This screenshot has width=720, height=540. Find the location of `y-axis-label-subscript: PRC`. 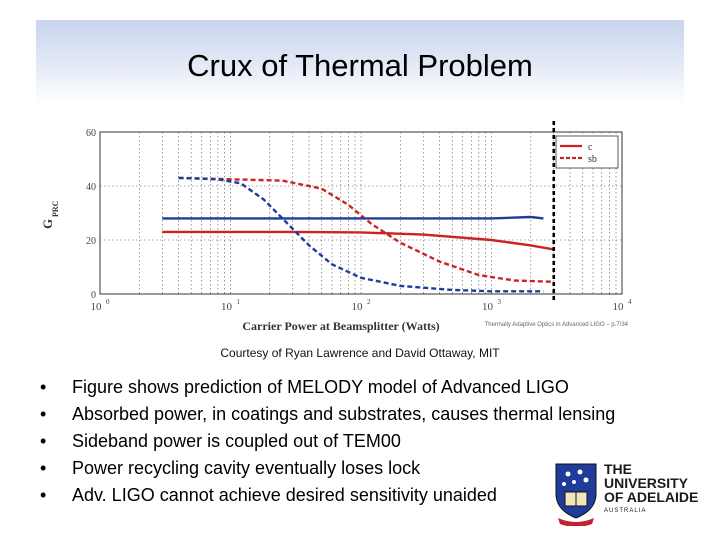

y-axis-label-subscript: PRC is located at coordinates (55, 208).